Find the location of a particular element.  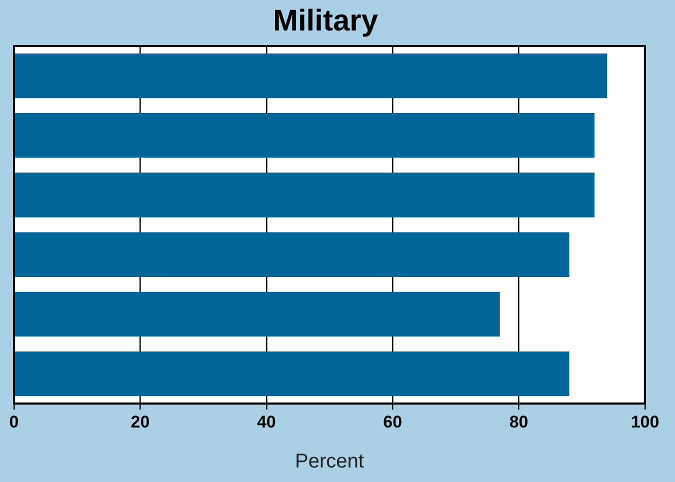

x-tick-label: 60 is located at coordinates (392, 422).